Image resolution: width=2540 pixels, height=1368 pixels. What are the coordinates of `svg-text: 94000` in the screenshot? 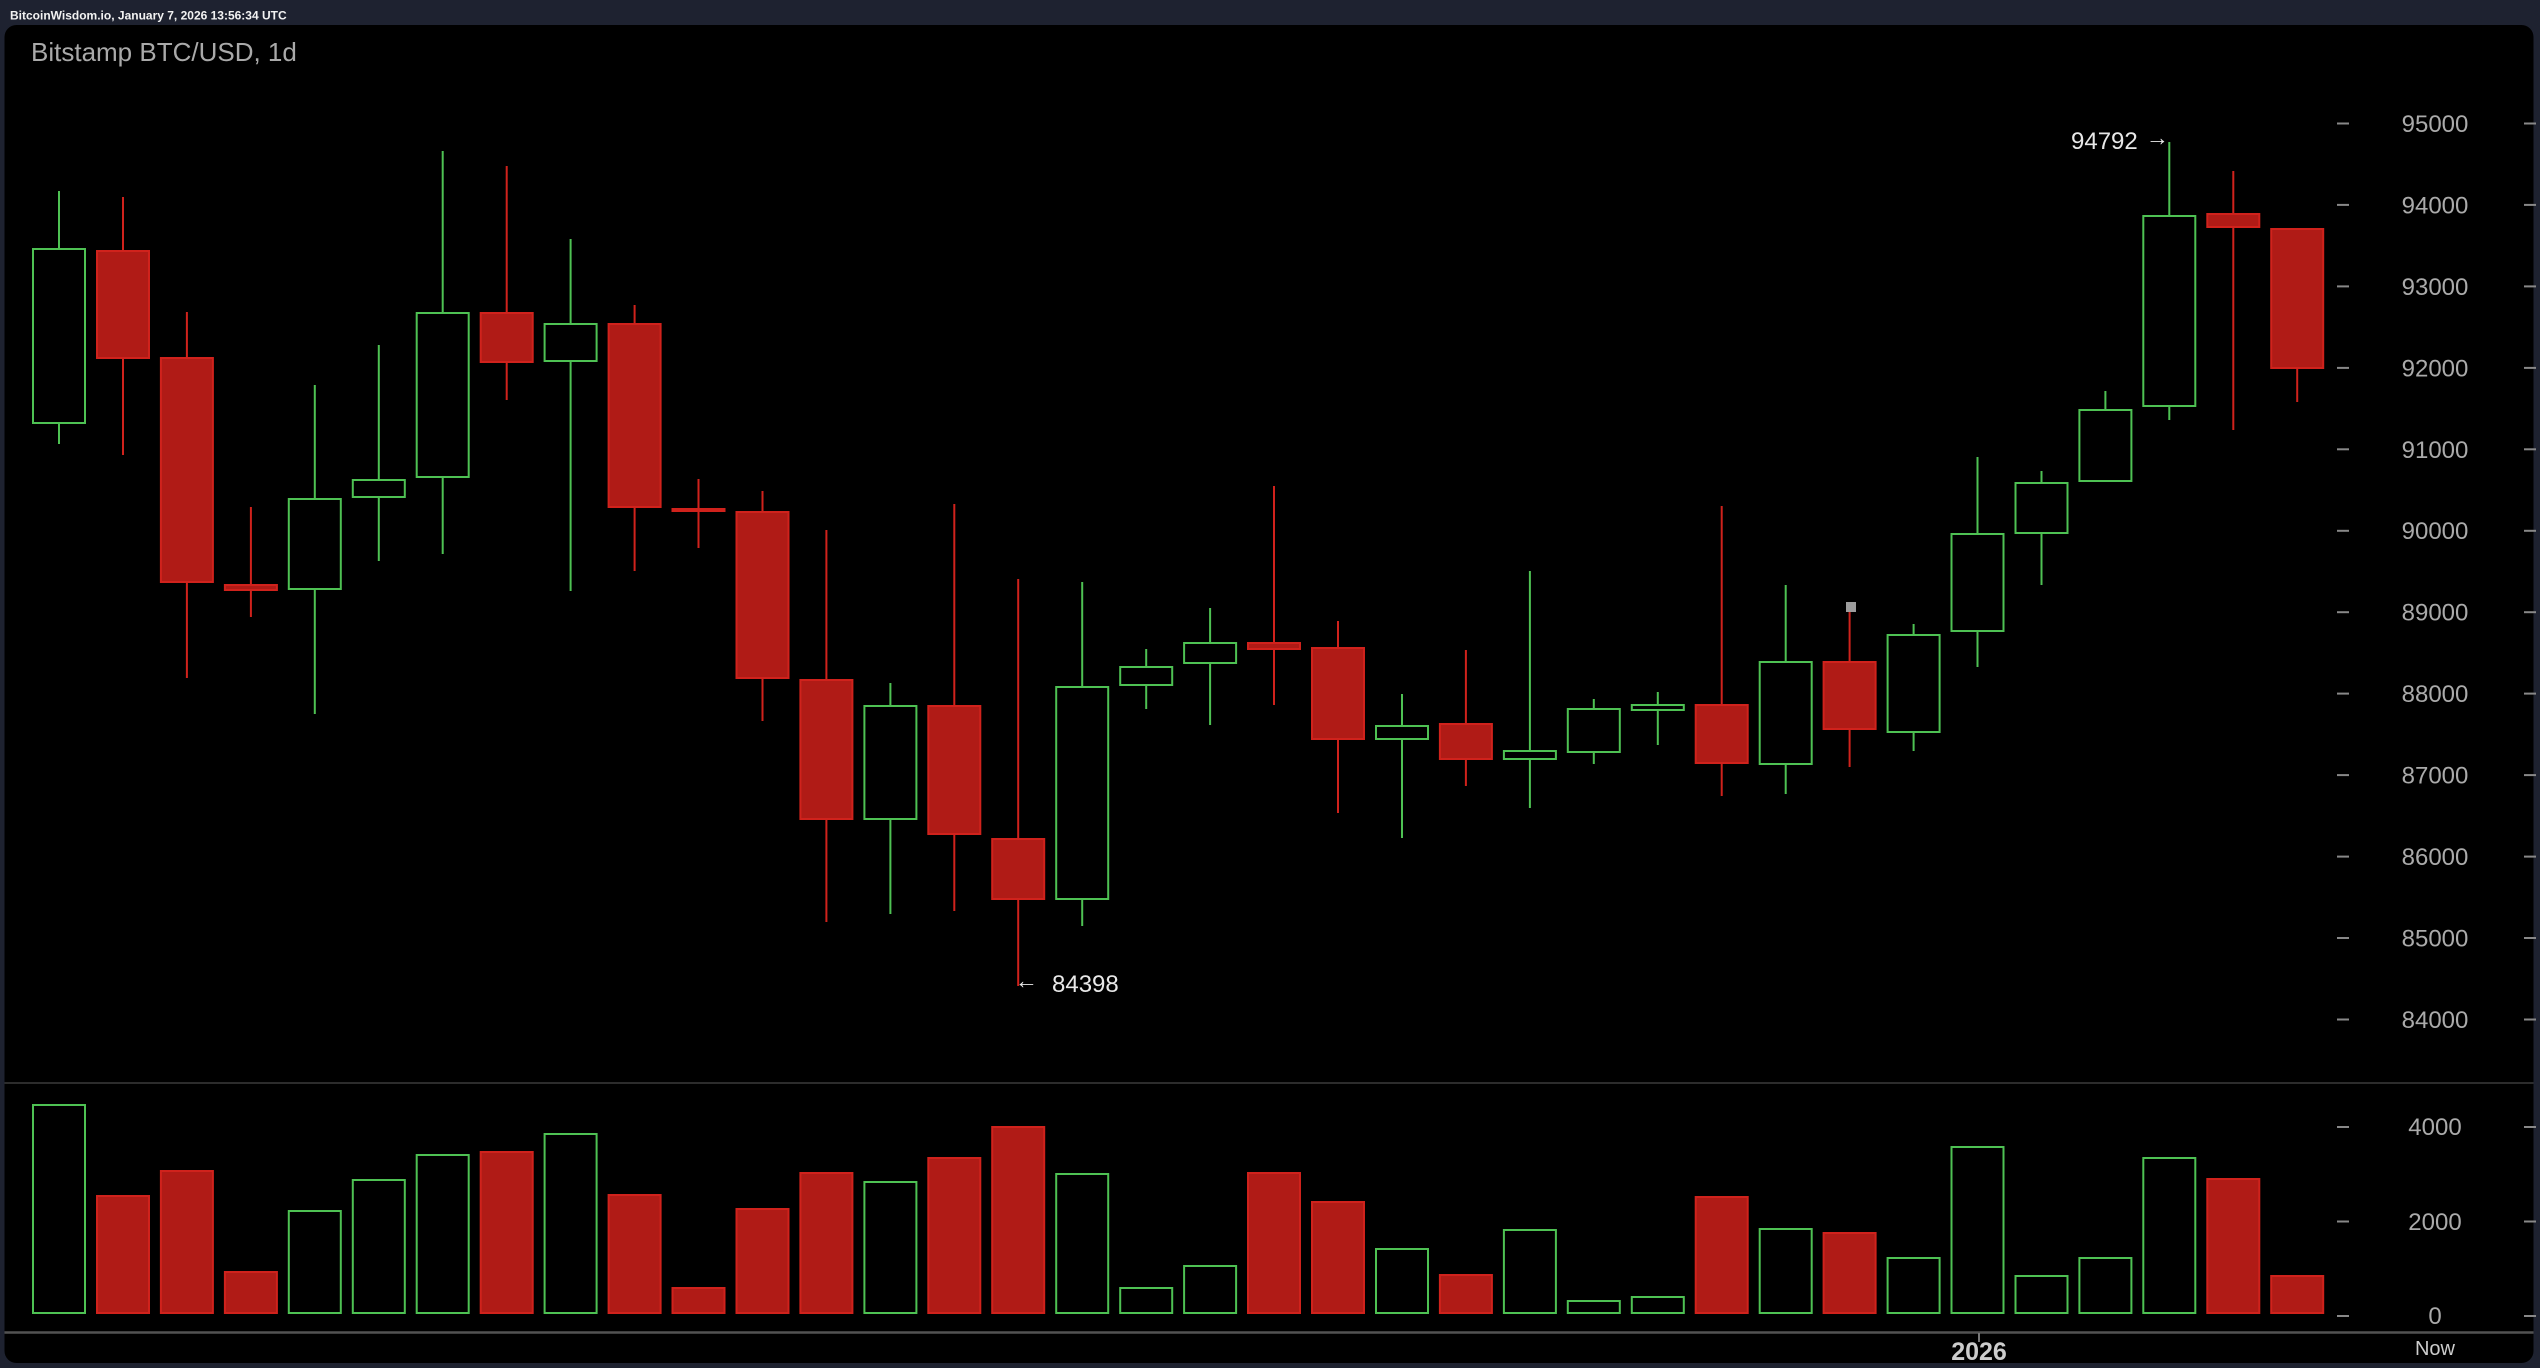 It's located at (2435, 205).